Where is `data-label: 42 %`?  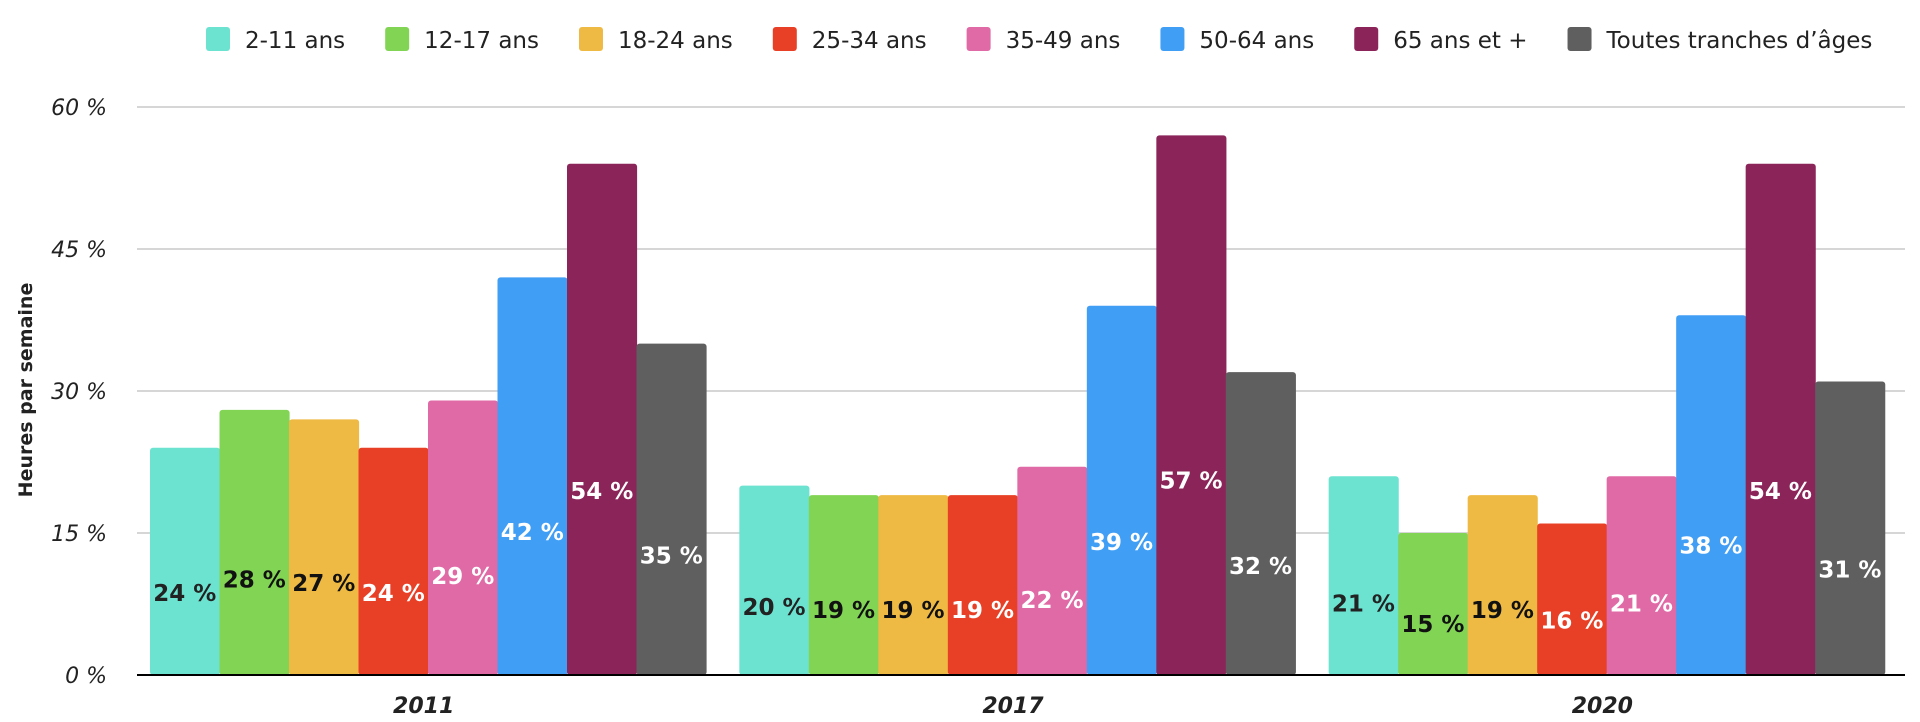
data-label: 42 % is located at coordinates (532, 533).